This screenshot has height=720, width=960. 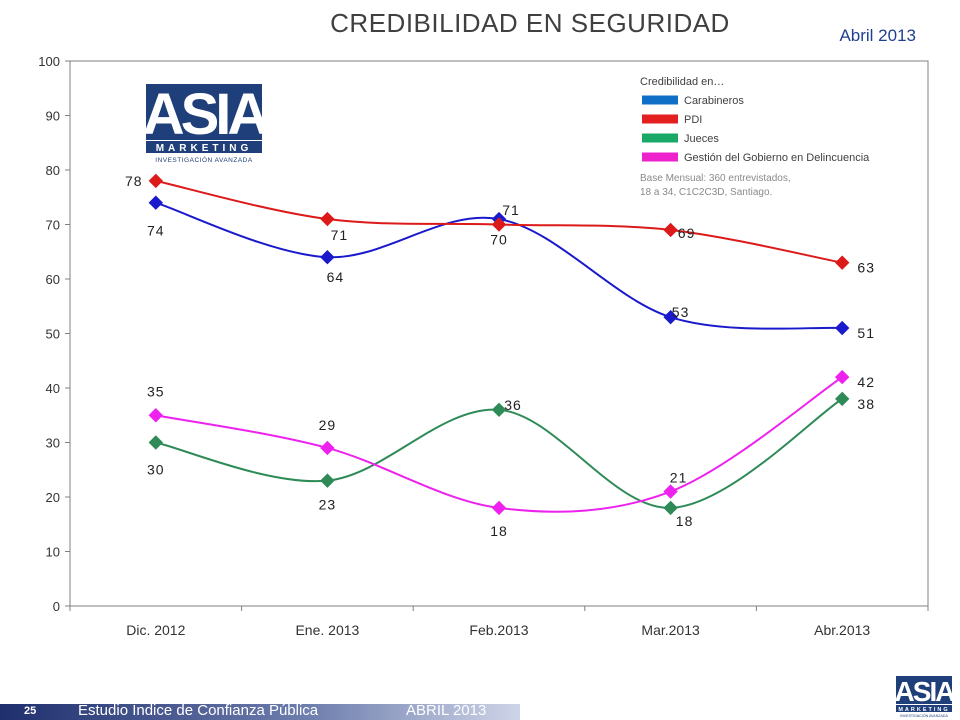 What do you see at coordinates (670, 630) in the screenshot?
I see `x-tick-label: Mar.2013` at bounding box center [670, 630].